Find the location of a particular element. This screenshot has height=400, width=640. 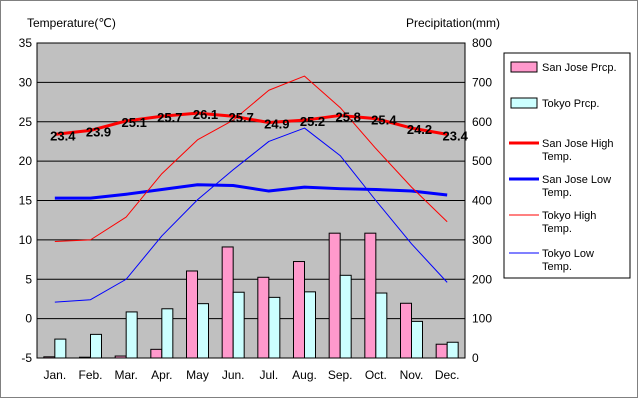

left-tick-label: 35 is located at coordinates (26, 43).